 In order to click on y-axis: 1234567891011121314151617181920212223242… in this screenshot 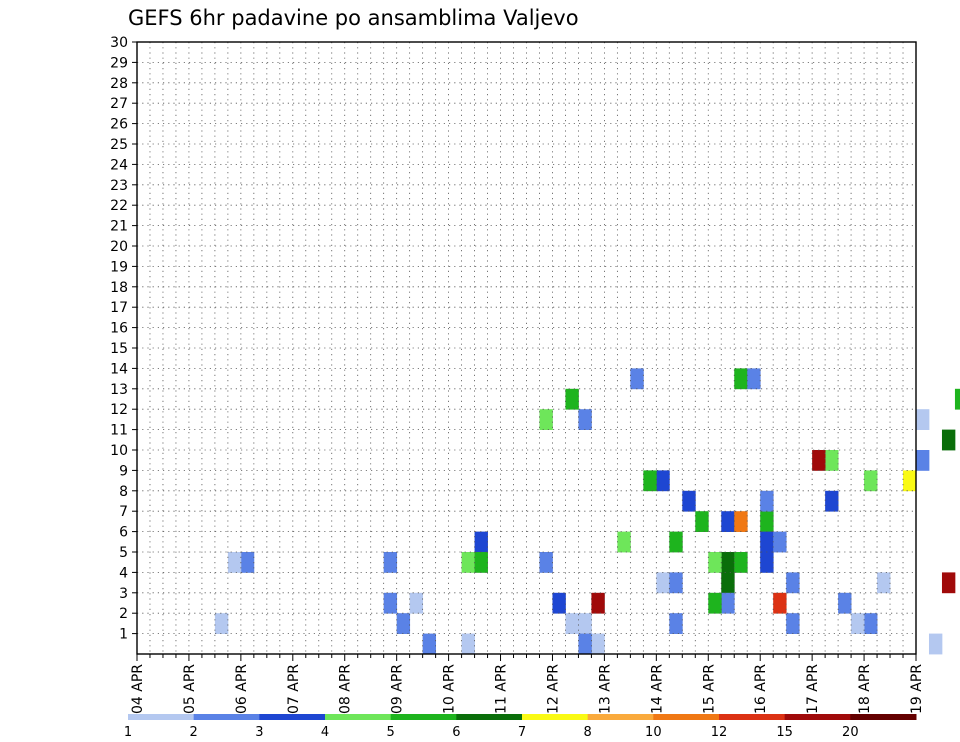, I will do `click(123, 339)`.